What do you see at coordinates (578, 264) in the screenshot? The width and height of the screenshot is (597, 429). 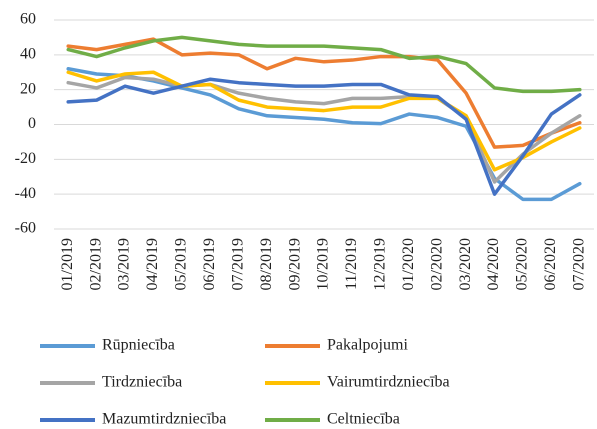 I see `x-tick-label: 07/2020` at bounding box center [578, 264].